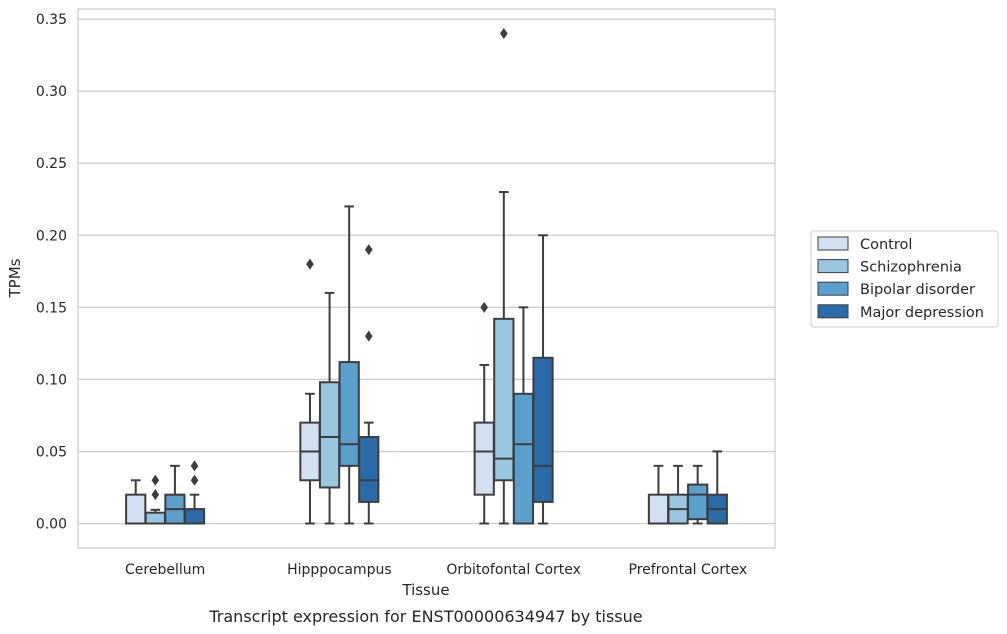 The height and width of the screenshot is (634, 1007). Describe the element at coordinates (425, 590) in the screenshot. I see `x-axis-label: Tissue` at that location.